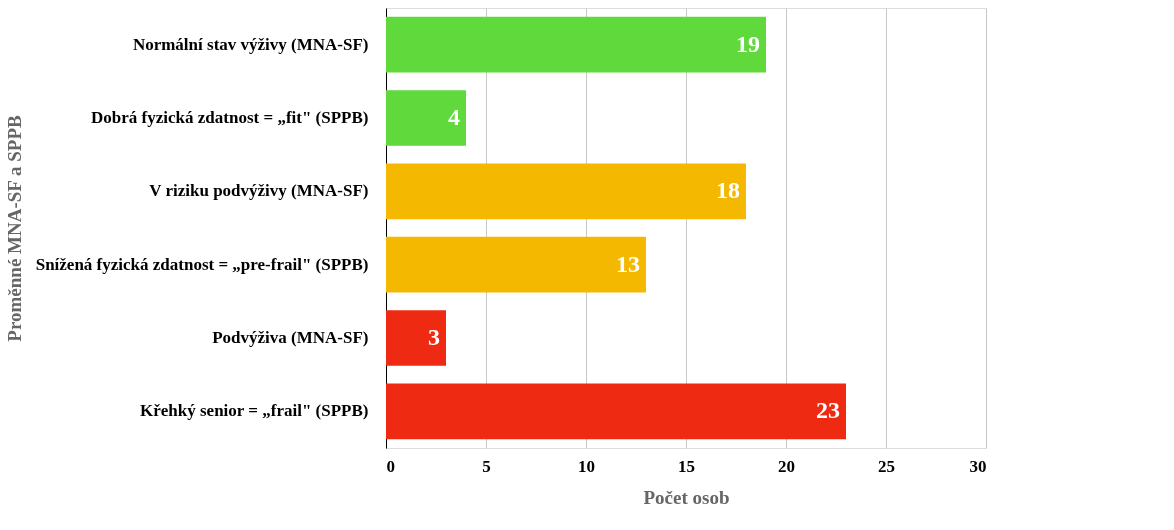 The width and height of the screenshot is (1174, 530). I want to click on y-tick-label: Normální stav výživy (MNA-SF), so click(250, 44).